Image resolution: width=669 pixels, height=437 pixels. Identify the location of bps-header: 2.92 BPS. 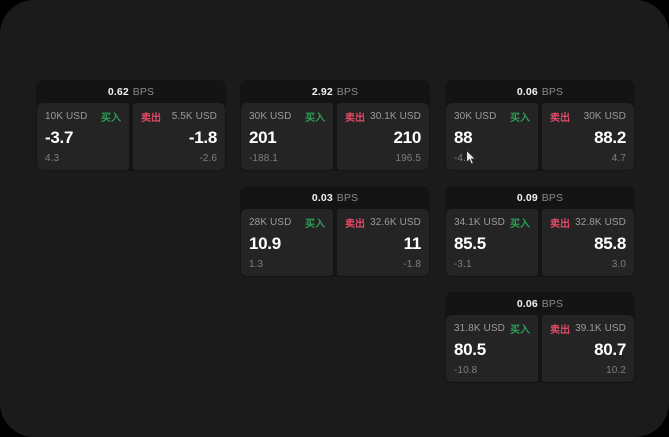
(335, 91).